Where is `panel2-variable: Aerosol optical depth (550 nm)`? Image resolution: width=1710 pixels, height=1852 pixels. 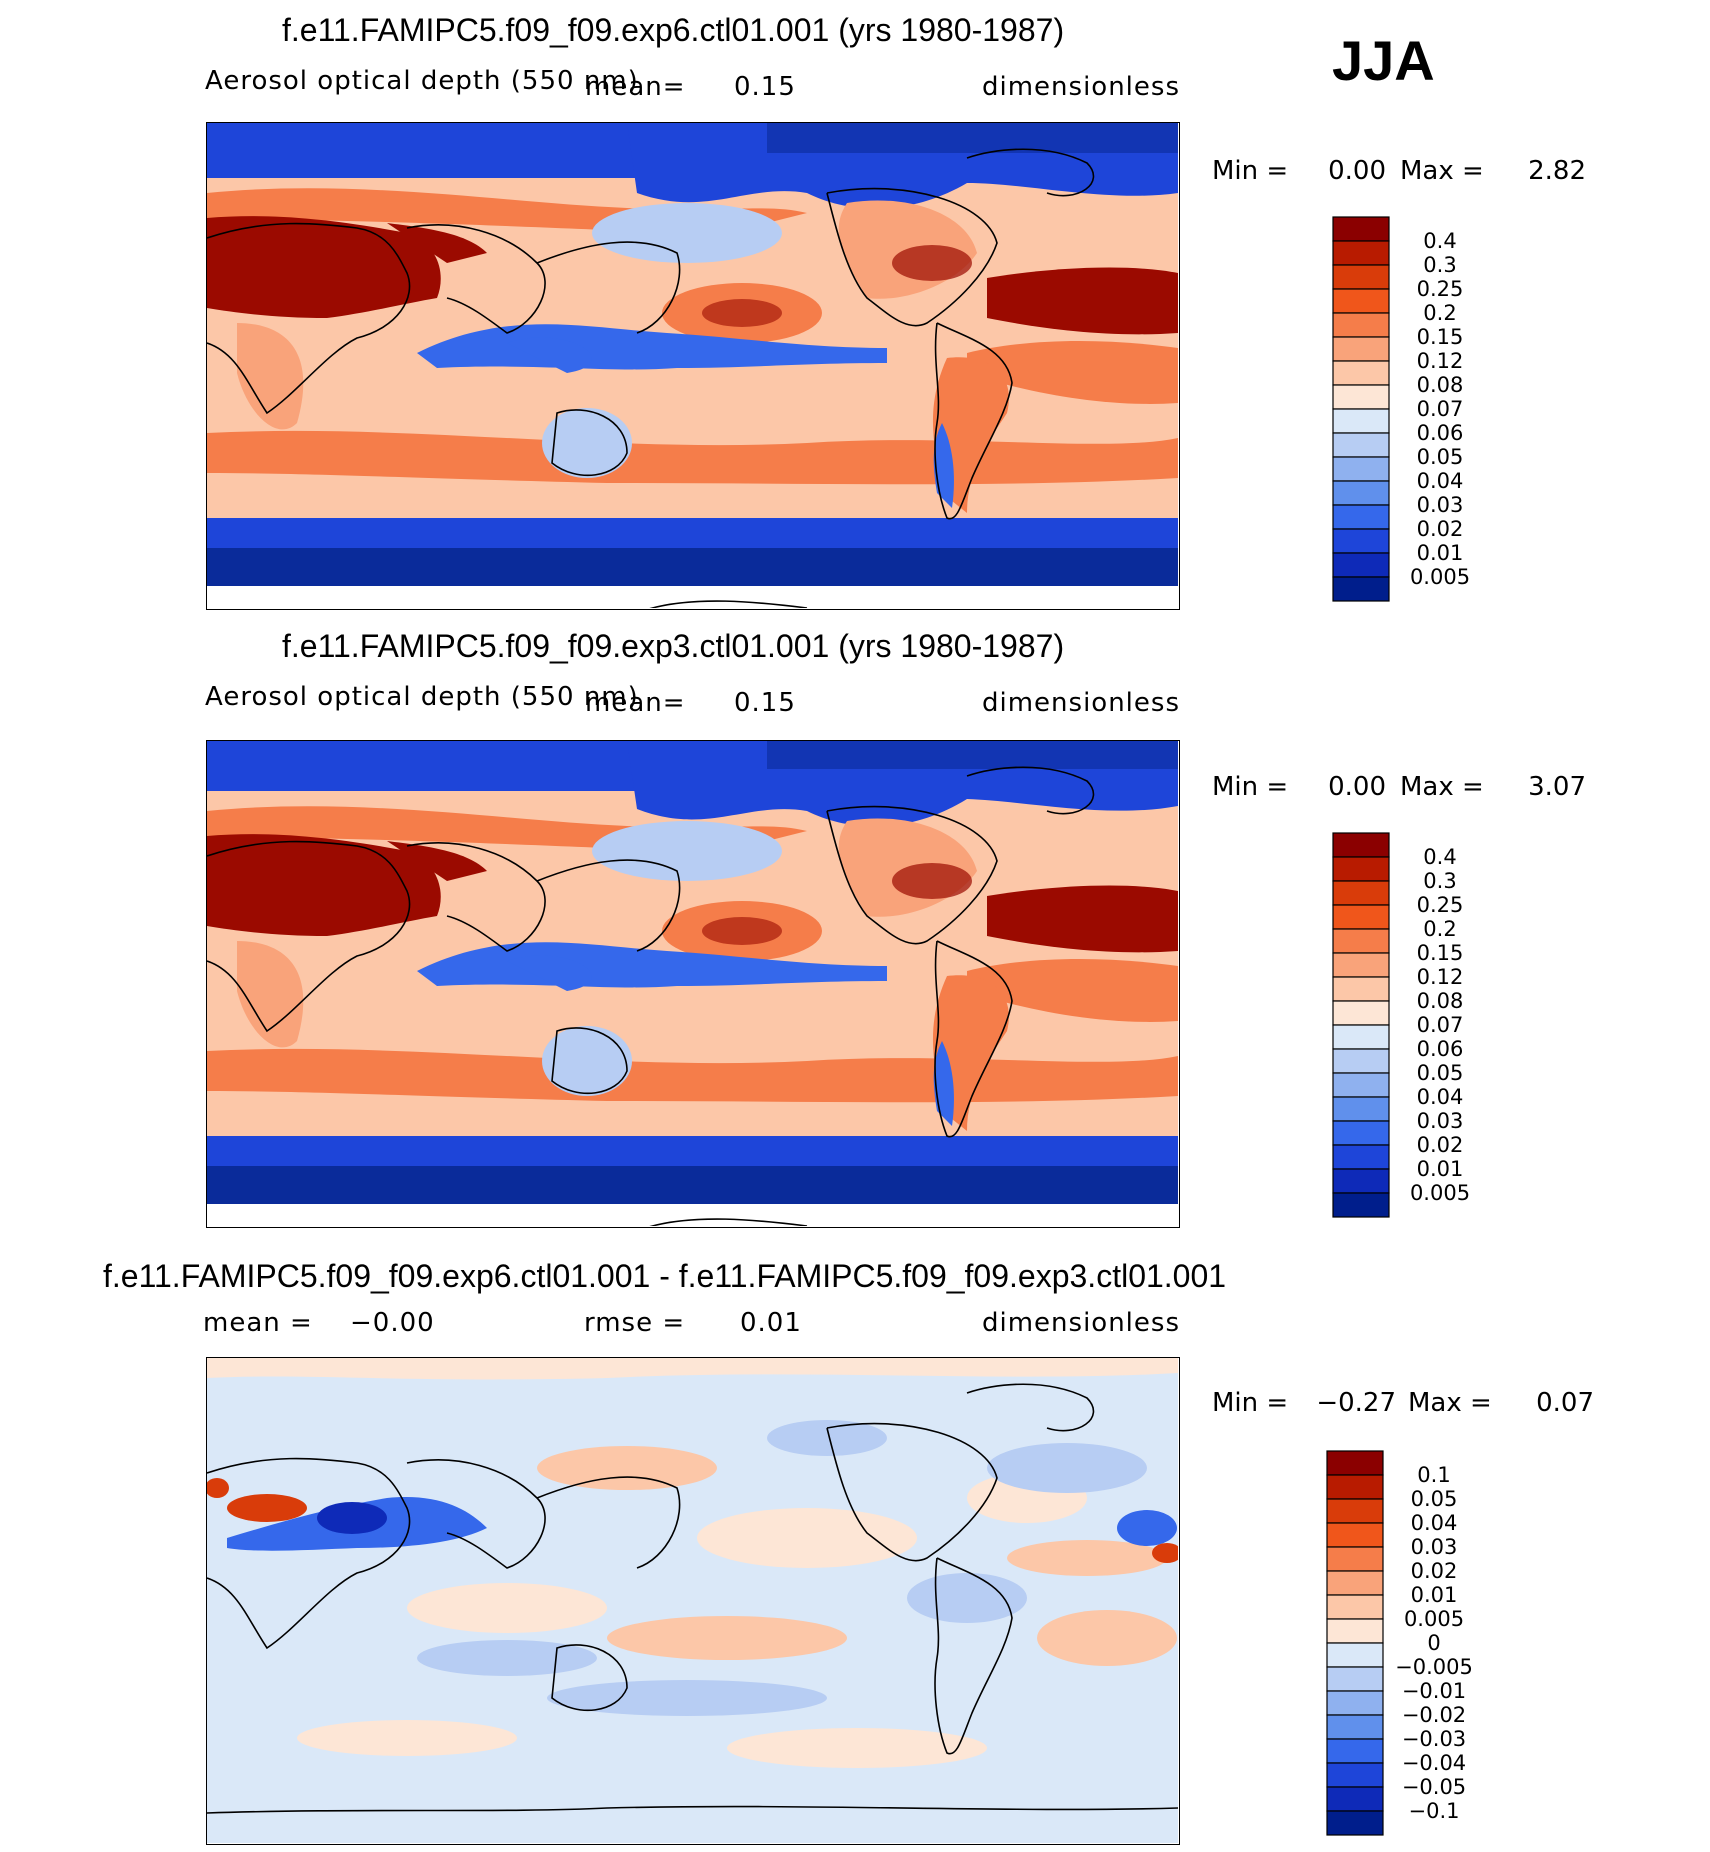 panel2-variable: Aerosol optical depth (550 nm) is located at coordinates (422, 697).